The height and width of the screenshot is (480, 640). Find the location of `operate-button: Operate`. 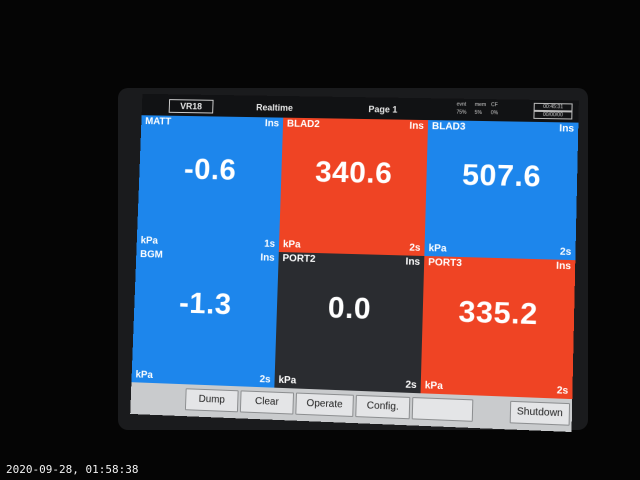

operate-button: Operate is located at coordinates (324, 405).